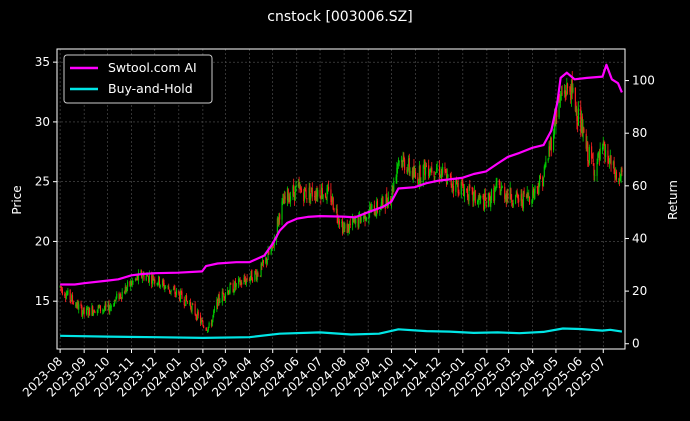 The image size is (690, 421). Describe the element at coordinates (138, 79) in the screenshot. I see `legend-box` at that location.